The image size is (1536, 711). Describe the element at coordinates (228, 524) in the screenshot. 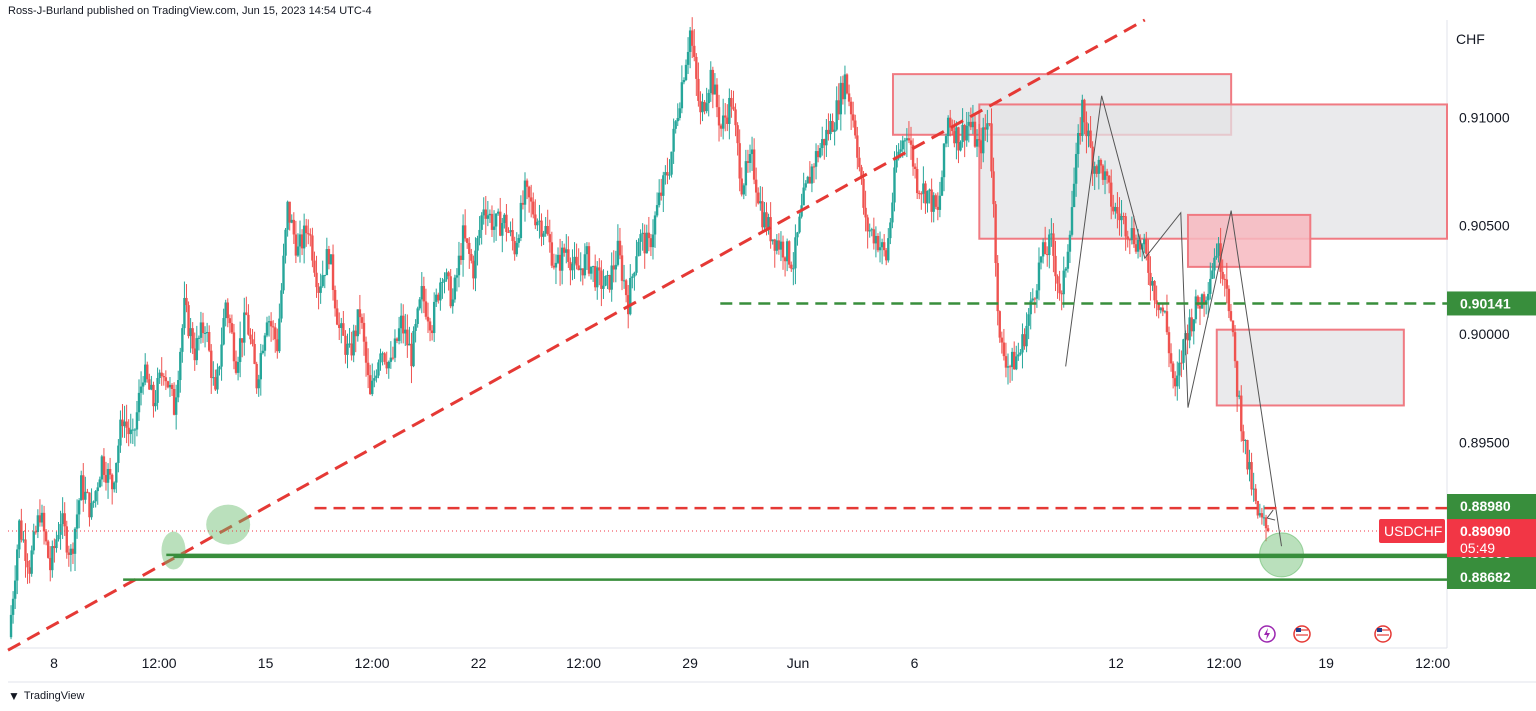

I see `highlight-ellipse` at that location.